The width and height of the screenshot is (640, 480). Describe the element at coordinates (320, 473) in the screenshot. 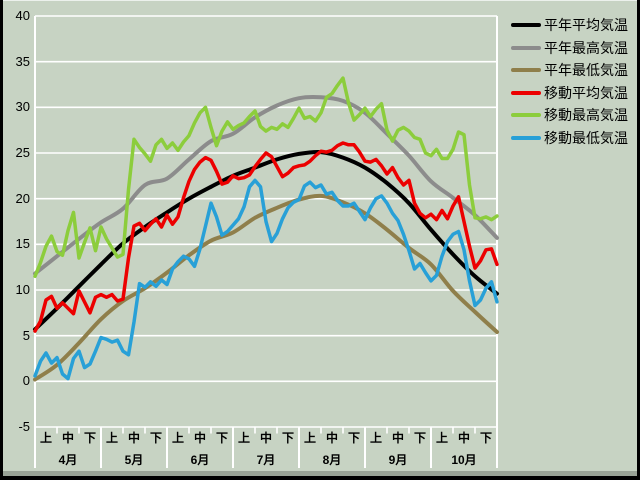

I see `frame-bottom-shadow` at that location.